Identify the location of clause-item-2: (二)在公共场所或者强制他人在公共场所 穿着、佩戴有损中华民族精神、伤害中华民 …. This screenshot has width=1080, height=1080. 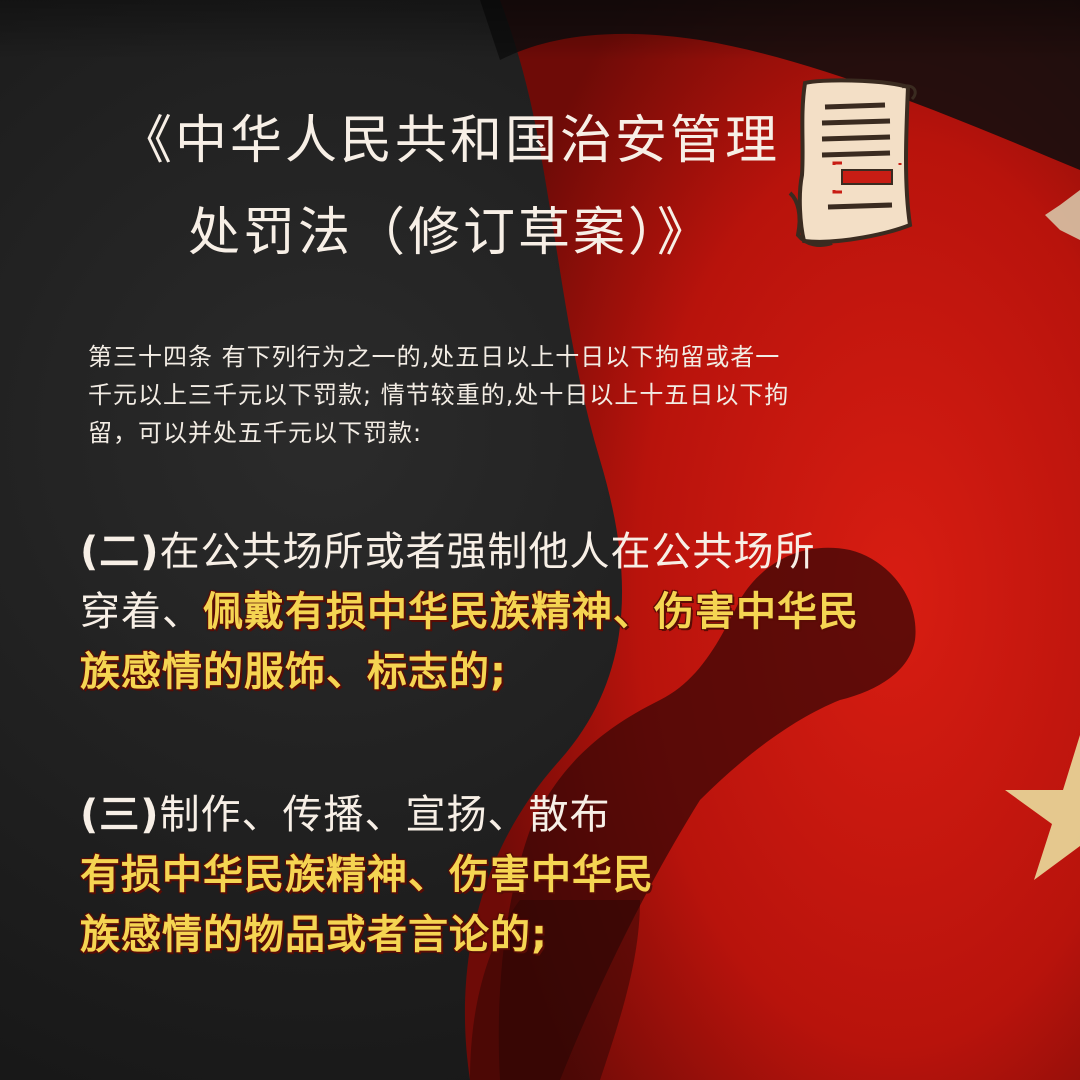
(550, 612).